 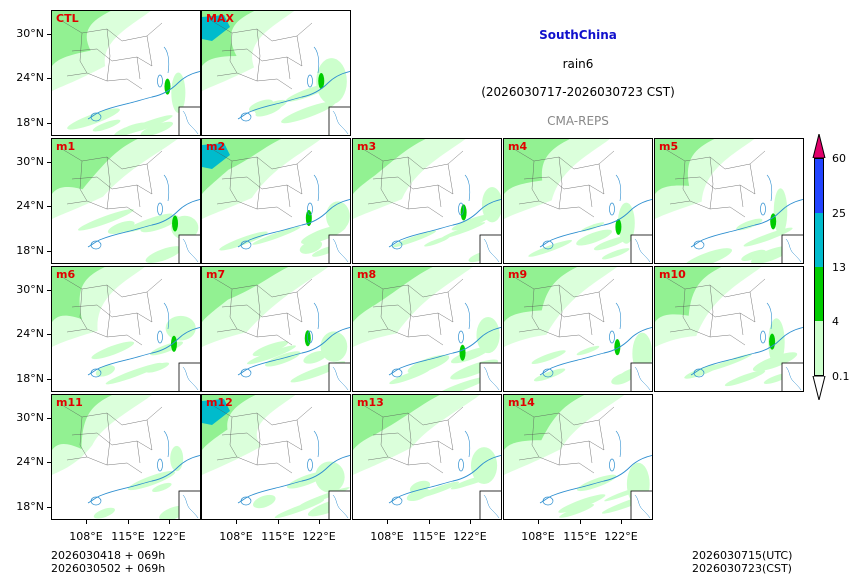 I want to click on panel-label: m1, so click(x=66, y=146).